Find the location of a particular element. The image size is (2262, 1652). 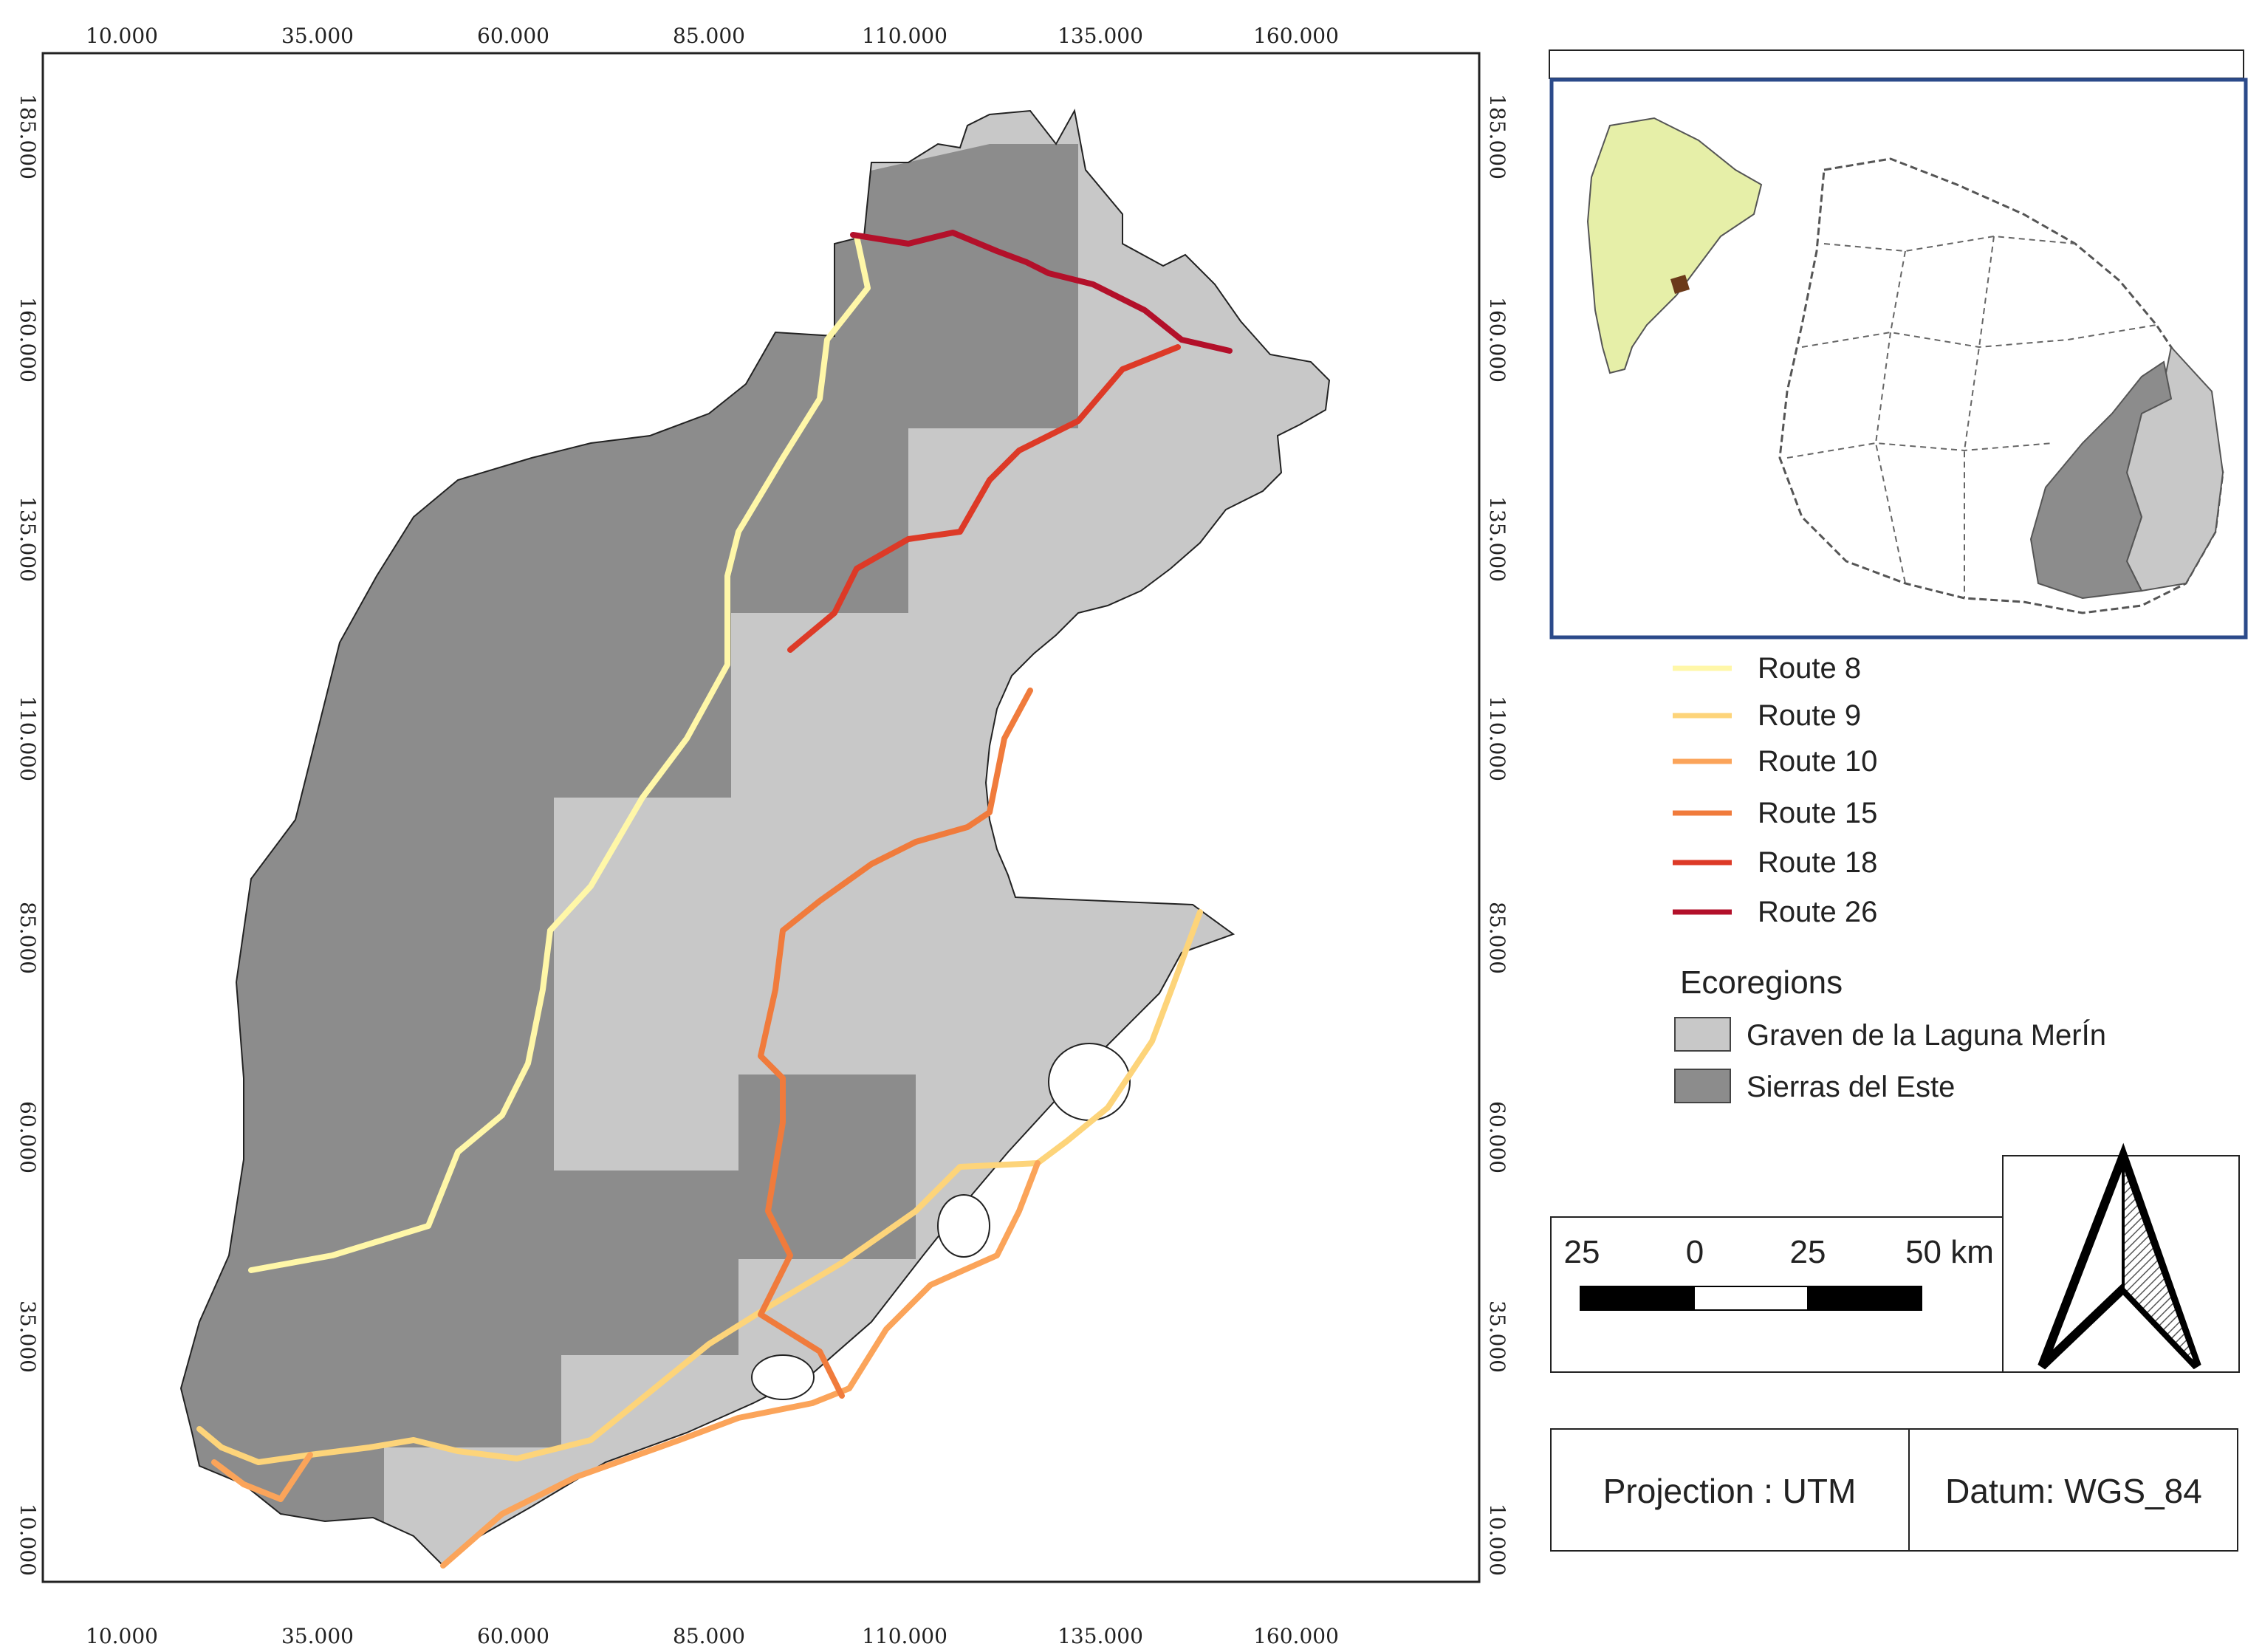

route-15-line is located at coordinates (895, 1043).